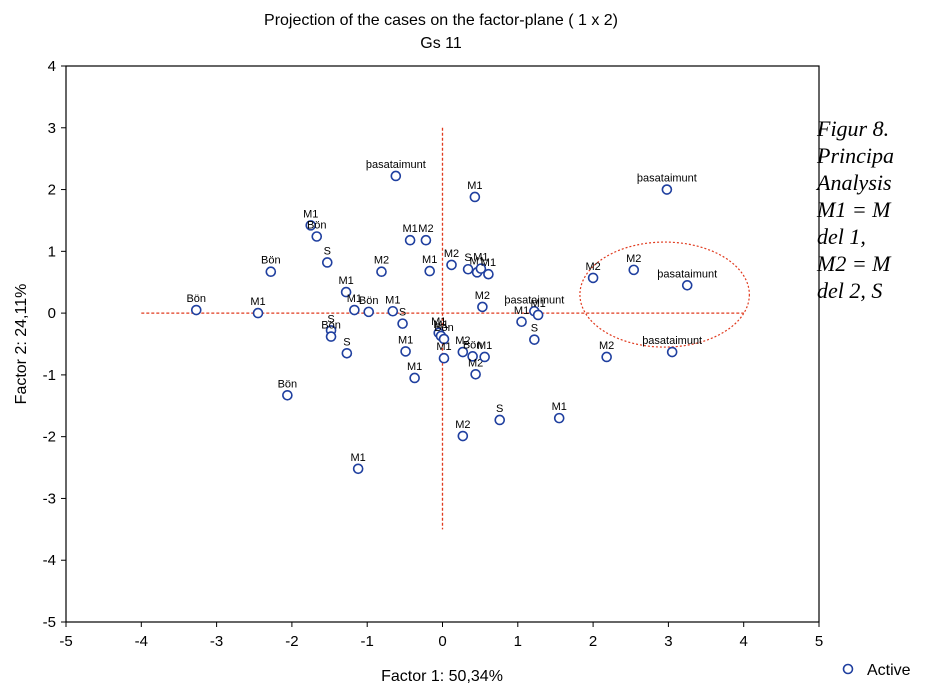  What do you see at coordinates (518, 641) in the screenshot?
I see `x-tick-label: 1` at bounding box center [518, 641].